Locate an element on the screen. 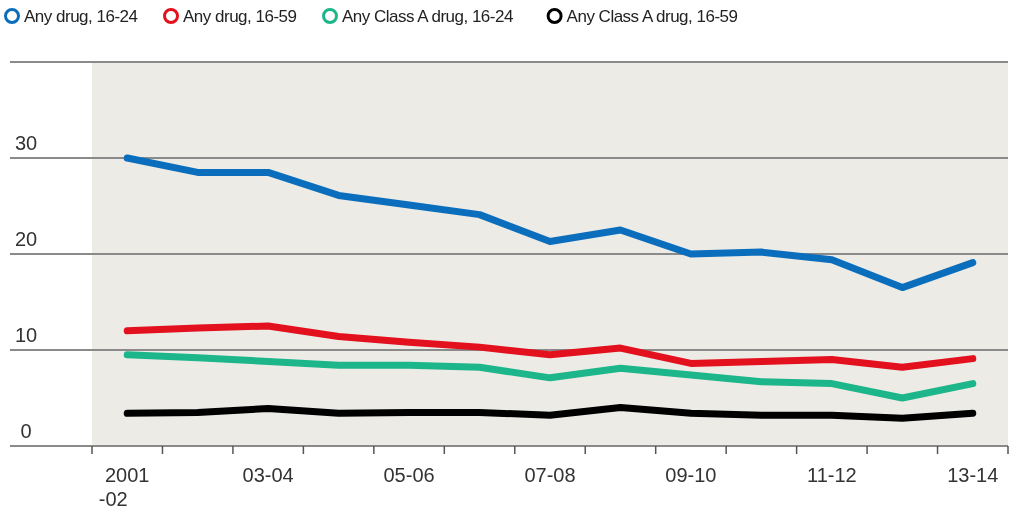 The image size is (1011, 519). legend-label: Any Class A drug, 16-24 is located at coordinates (427, 16).